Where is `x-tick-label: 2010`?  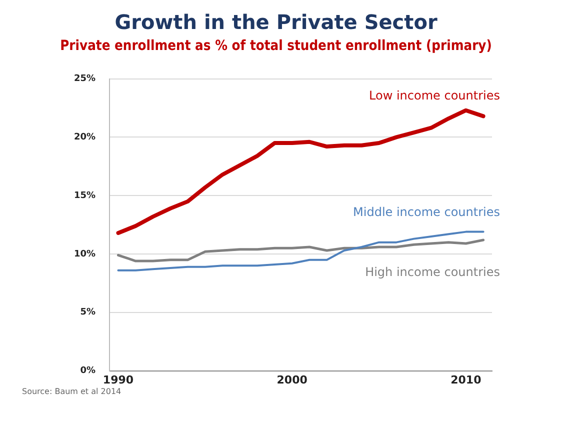 x-tick-label: 2010 is located at coordinates (466, 379).